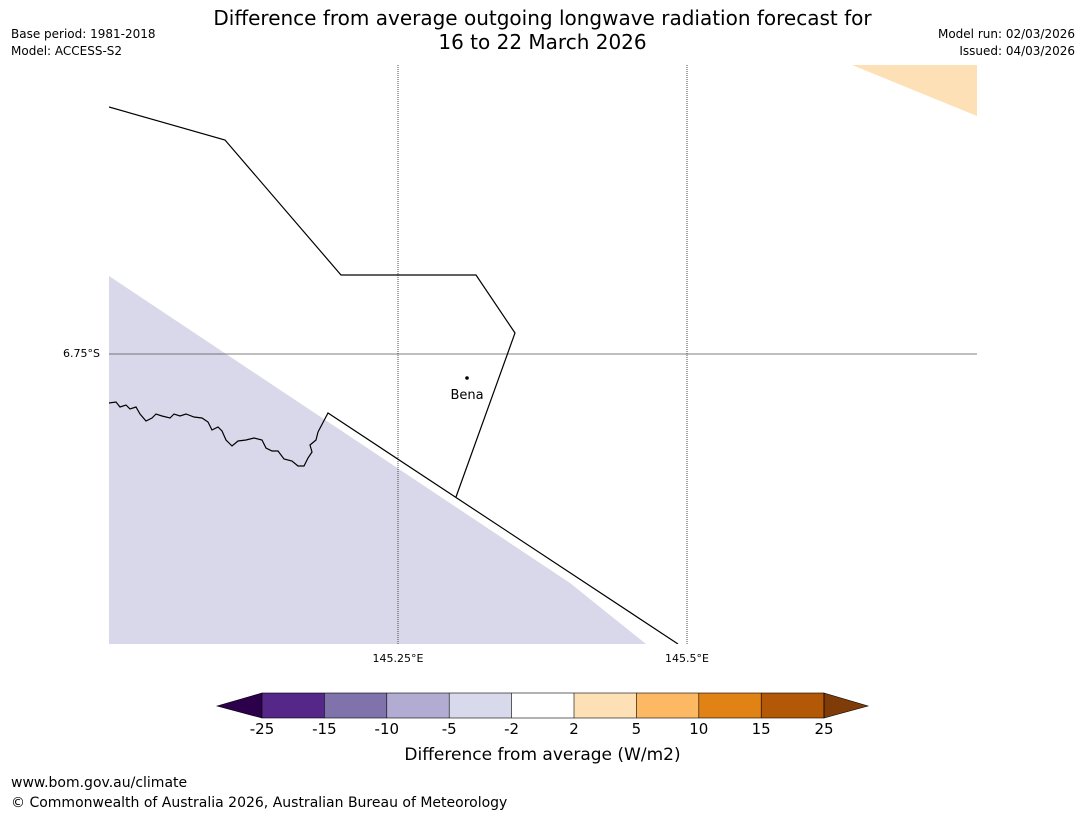 This screenshot has width=1085, height=816. I want to click on positive-anomaly-region, so click(914, 90).